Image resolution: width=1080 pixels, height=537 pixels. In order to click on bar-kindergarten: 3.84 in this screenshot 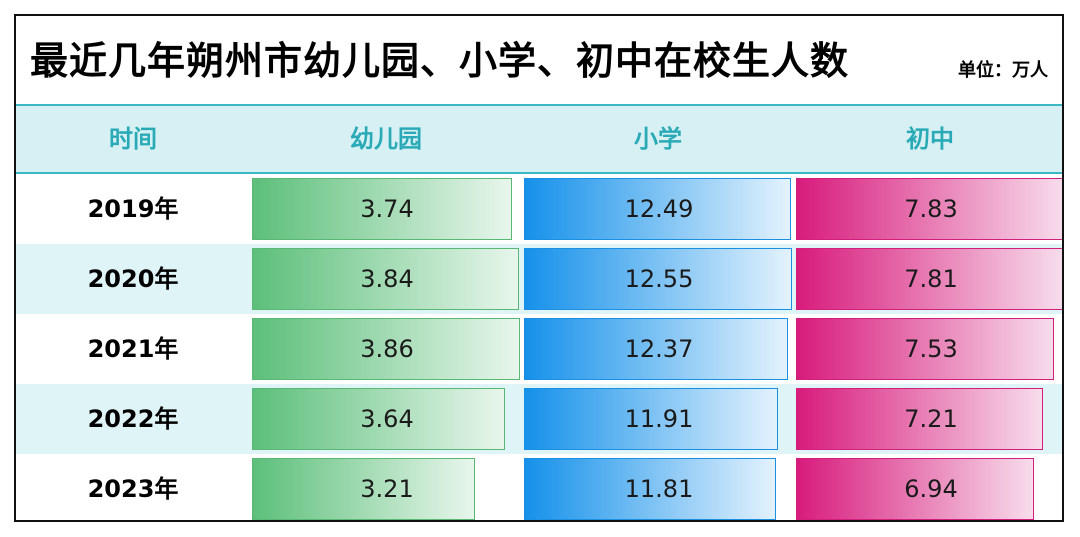, I will do `click(385, 279)`.